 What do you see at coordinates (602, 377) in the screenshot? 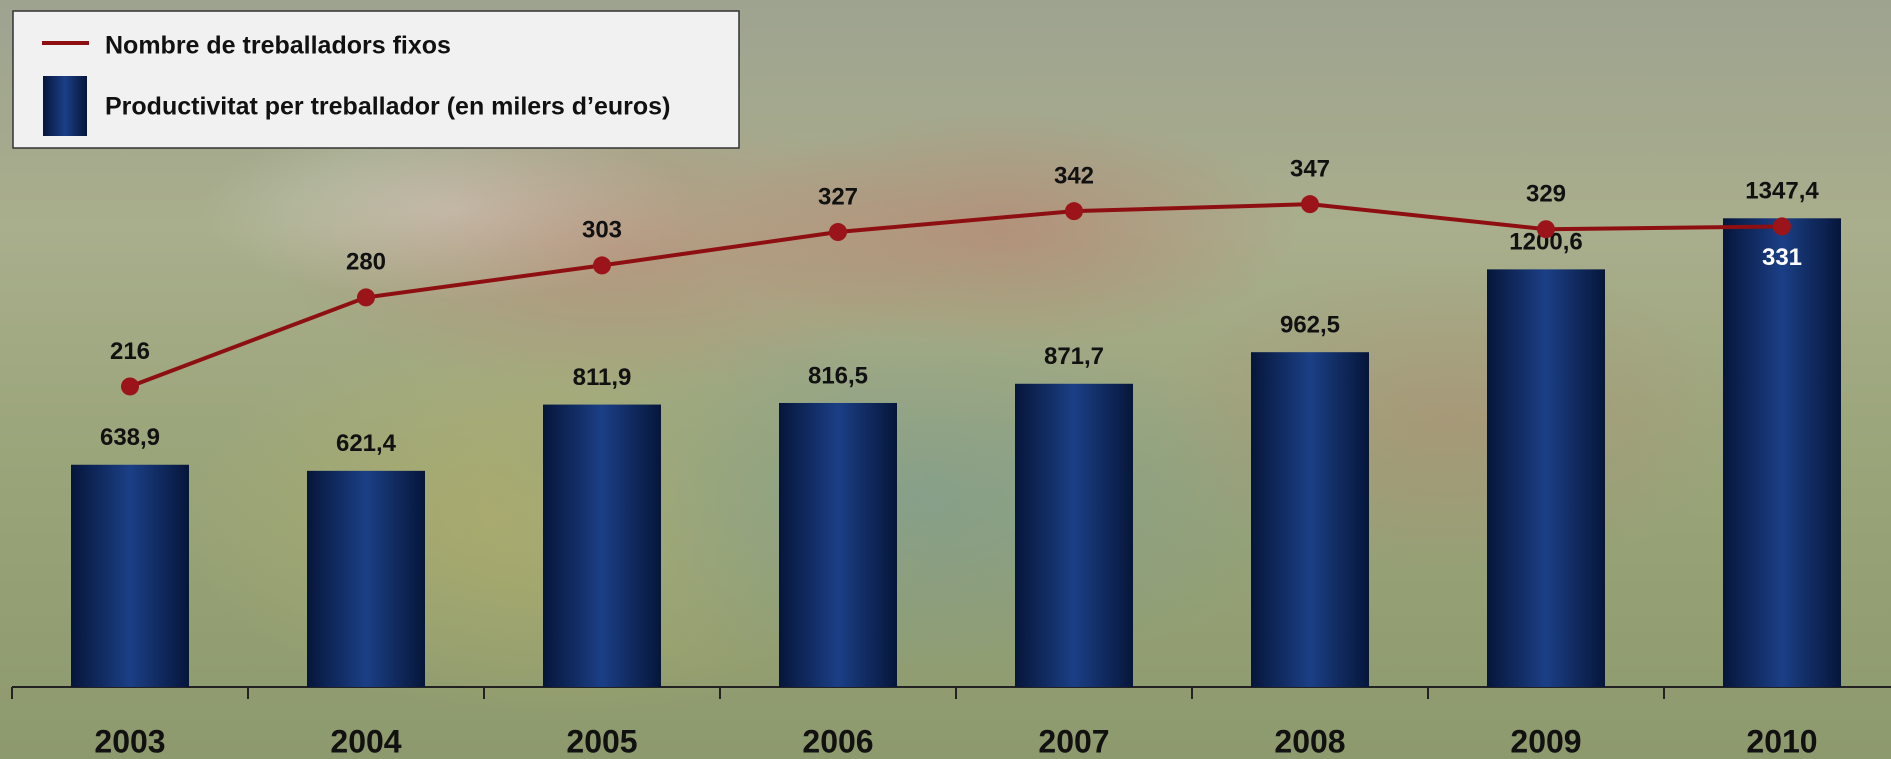
I see `bar-value-label: 811,9` at bounding box center [602, 377].